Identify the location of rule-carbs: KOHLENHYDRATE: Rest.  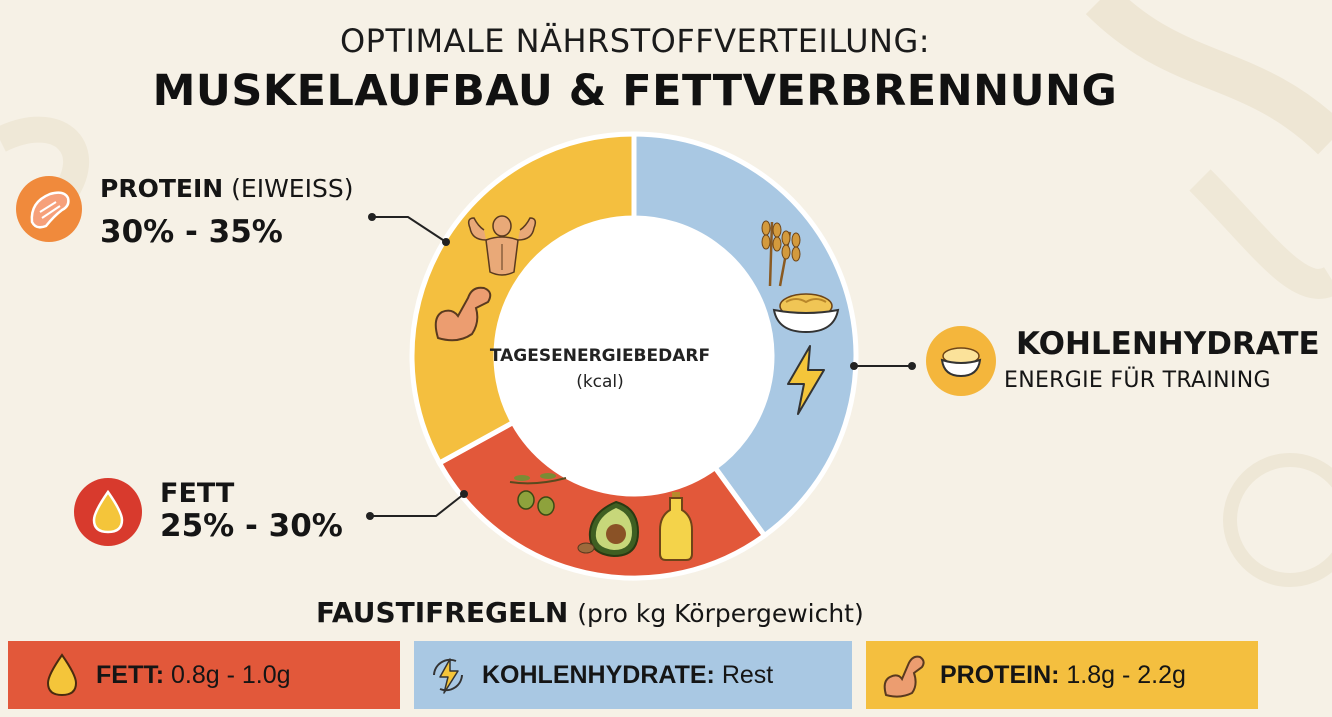
(633, 675).